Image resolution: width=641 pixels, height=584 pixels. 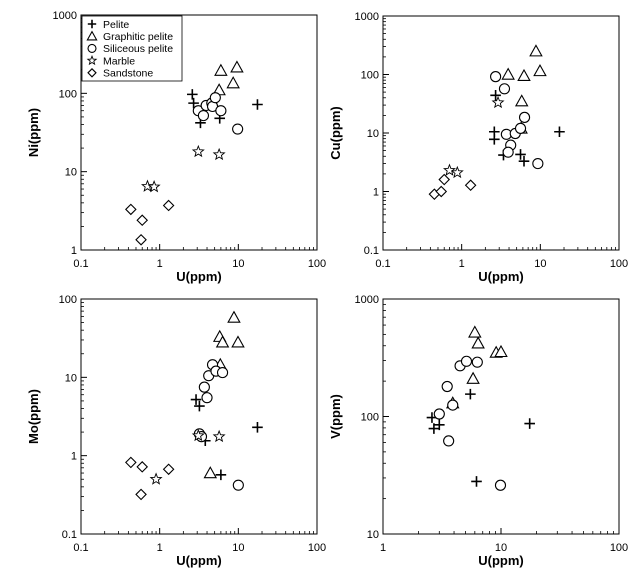 I want to click on y-axis-label: Ni(ppm), so click(x=33, y=132).